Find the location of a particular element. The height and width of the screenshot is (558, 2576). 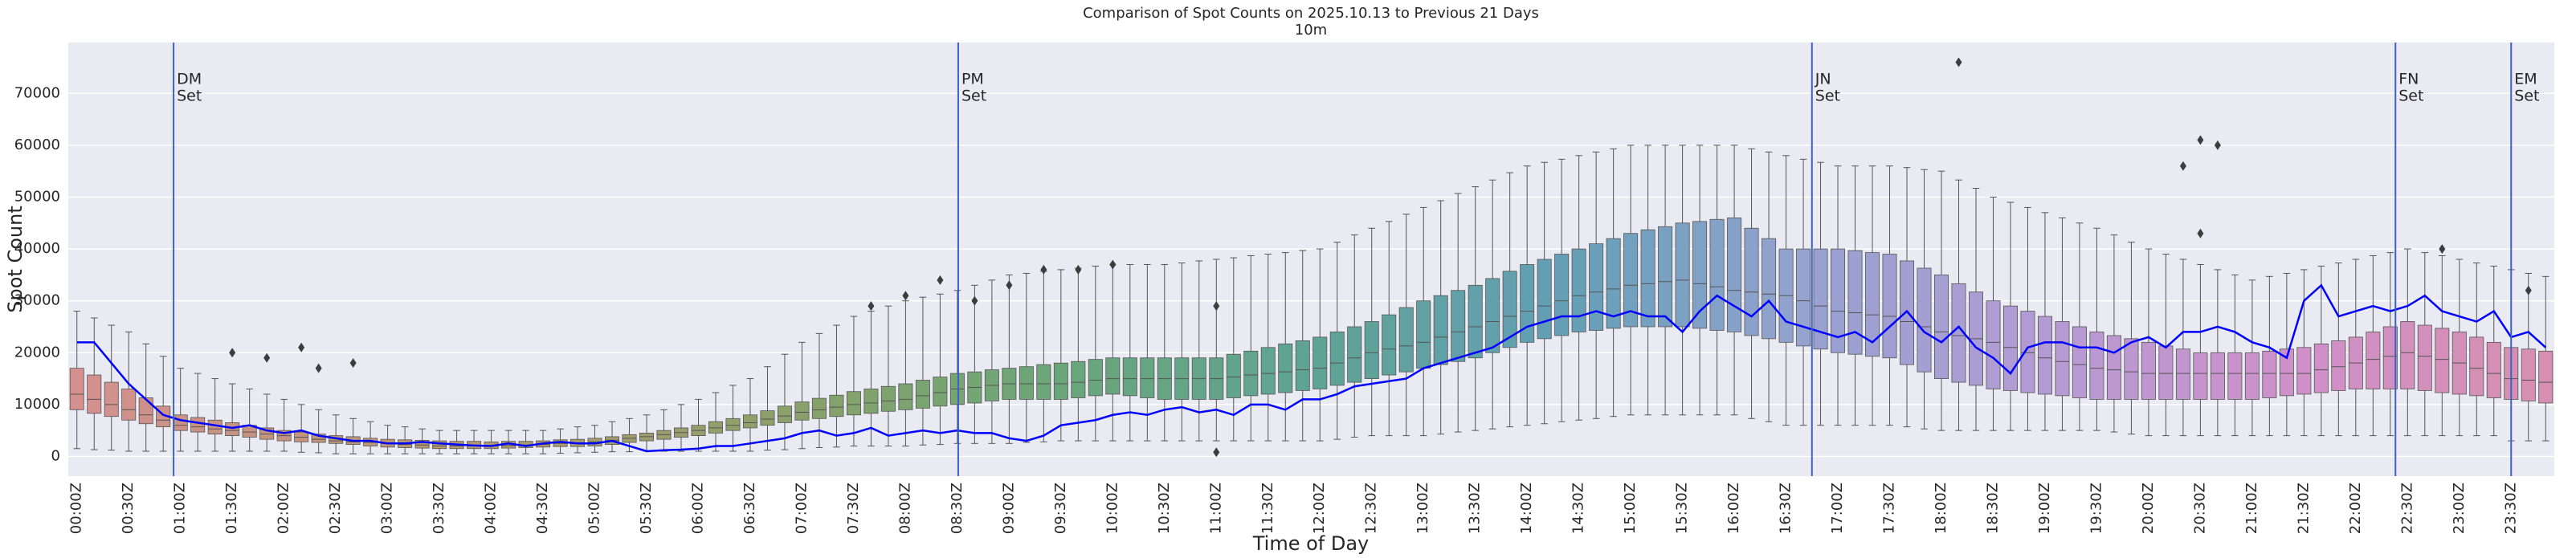

event-label: FN is located at coordinates (2408, 79).